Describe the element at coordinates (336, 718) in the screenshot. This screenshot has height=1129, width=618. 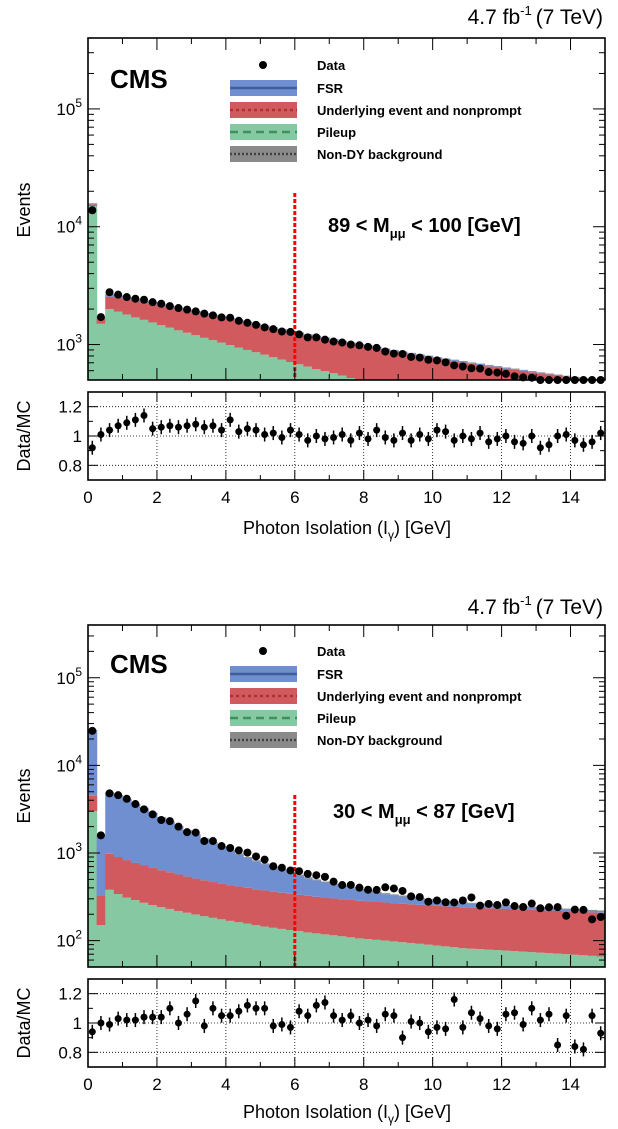
I see `legend-pileup-label: Pileup` at that location.